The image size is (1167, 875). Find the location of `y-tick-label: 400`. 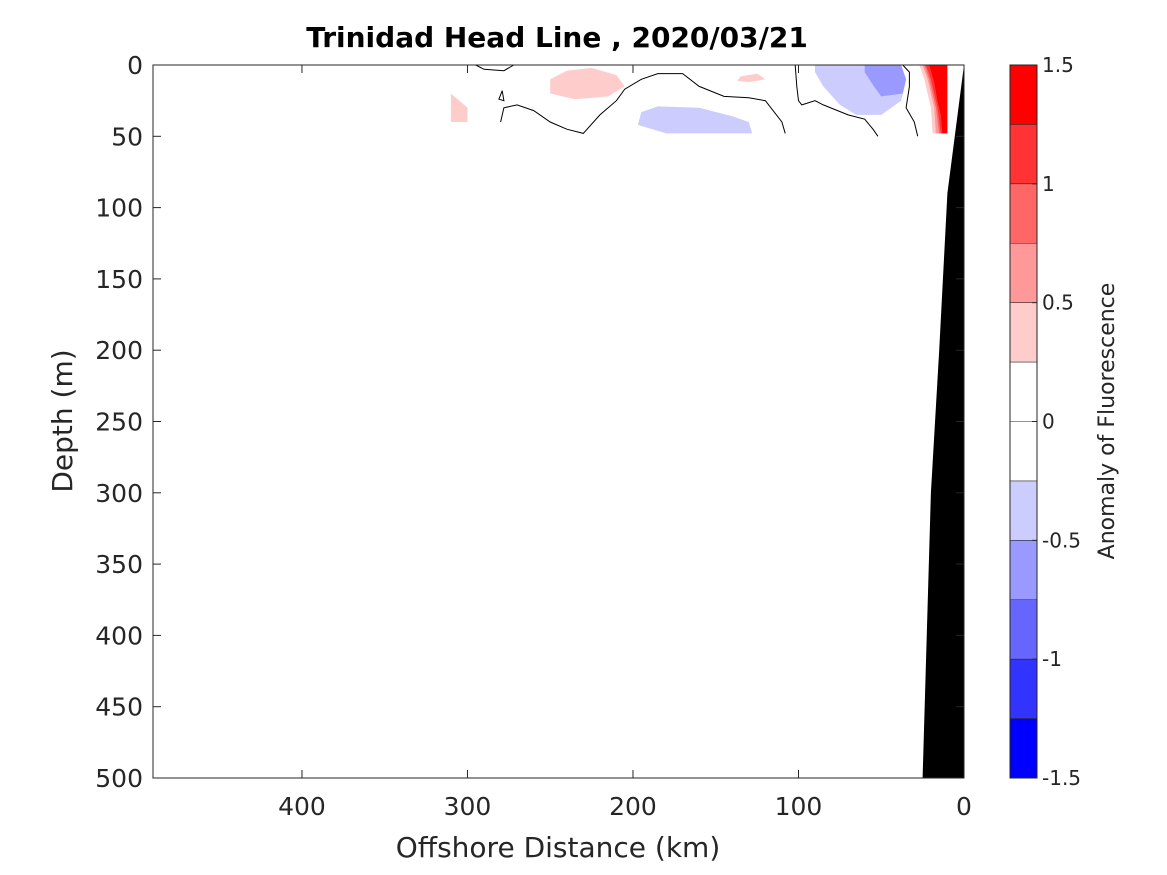

y-tick-label: 400 is located at coordinates (119, 635).